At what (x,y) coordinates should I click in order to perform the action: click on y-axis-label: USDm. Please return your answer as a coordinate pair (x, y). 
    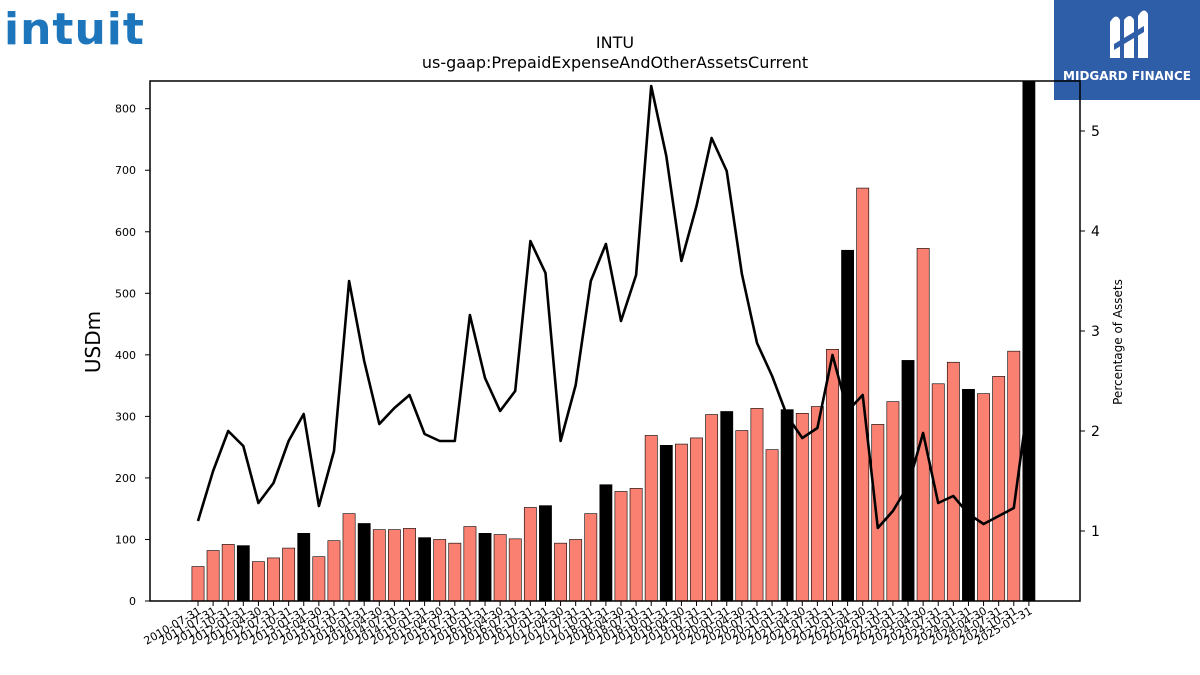
    Looking at the image, I should click on (93, 342).